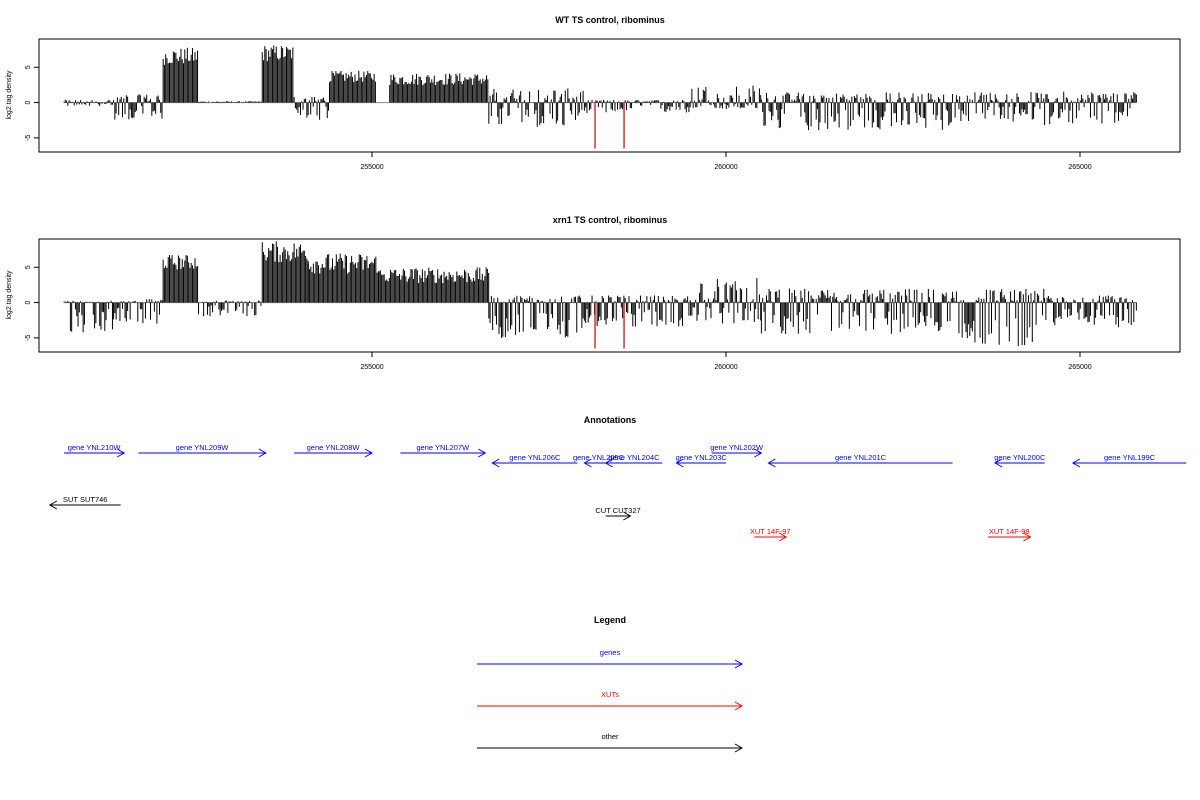 This screenshot has height=800, width=1200. Describe the element at coordinates (610, 652) in the screenshot. I see `legend-label: genes` at that location.